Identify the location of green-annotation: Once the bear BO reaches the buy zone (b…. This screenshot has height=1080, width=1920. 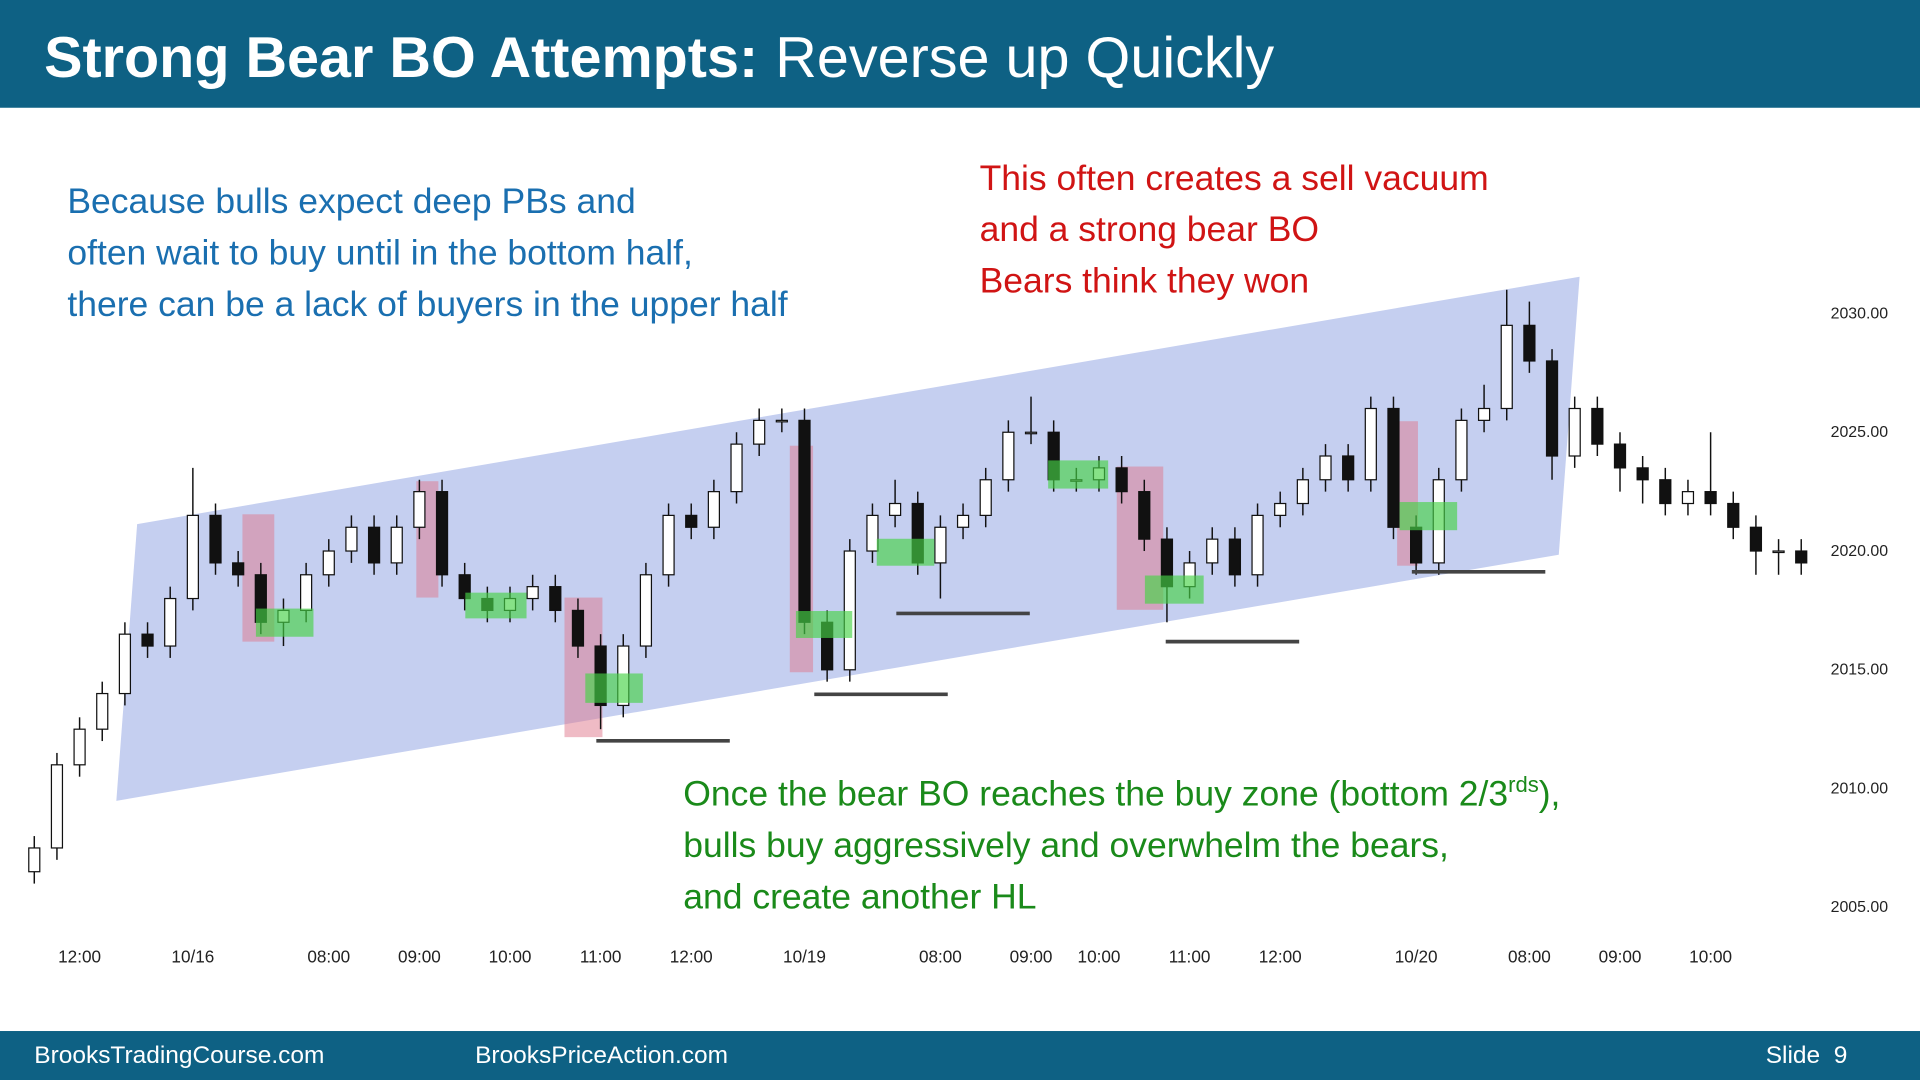
(1121, 844).